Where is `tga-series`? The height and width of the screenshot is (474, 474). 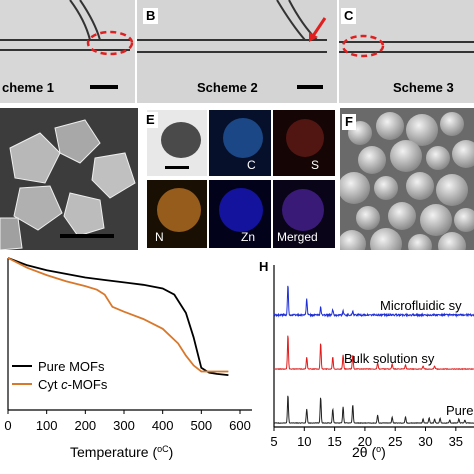
tga-series is located at coordinates (118, 316).